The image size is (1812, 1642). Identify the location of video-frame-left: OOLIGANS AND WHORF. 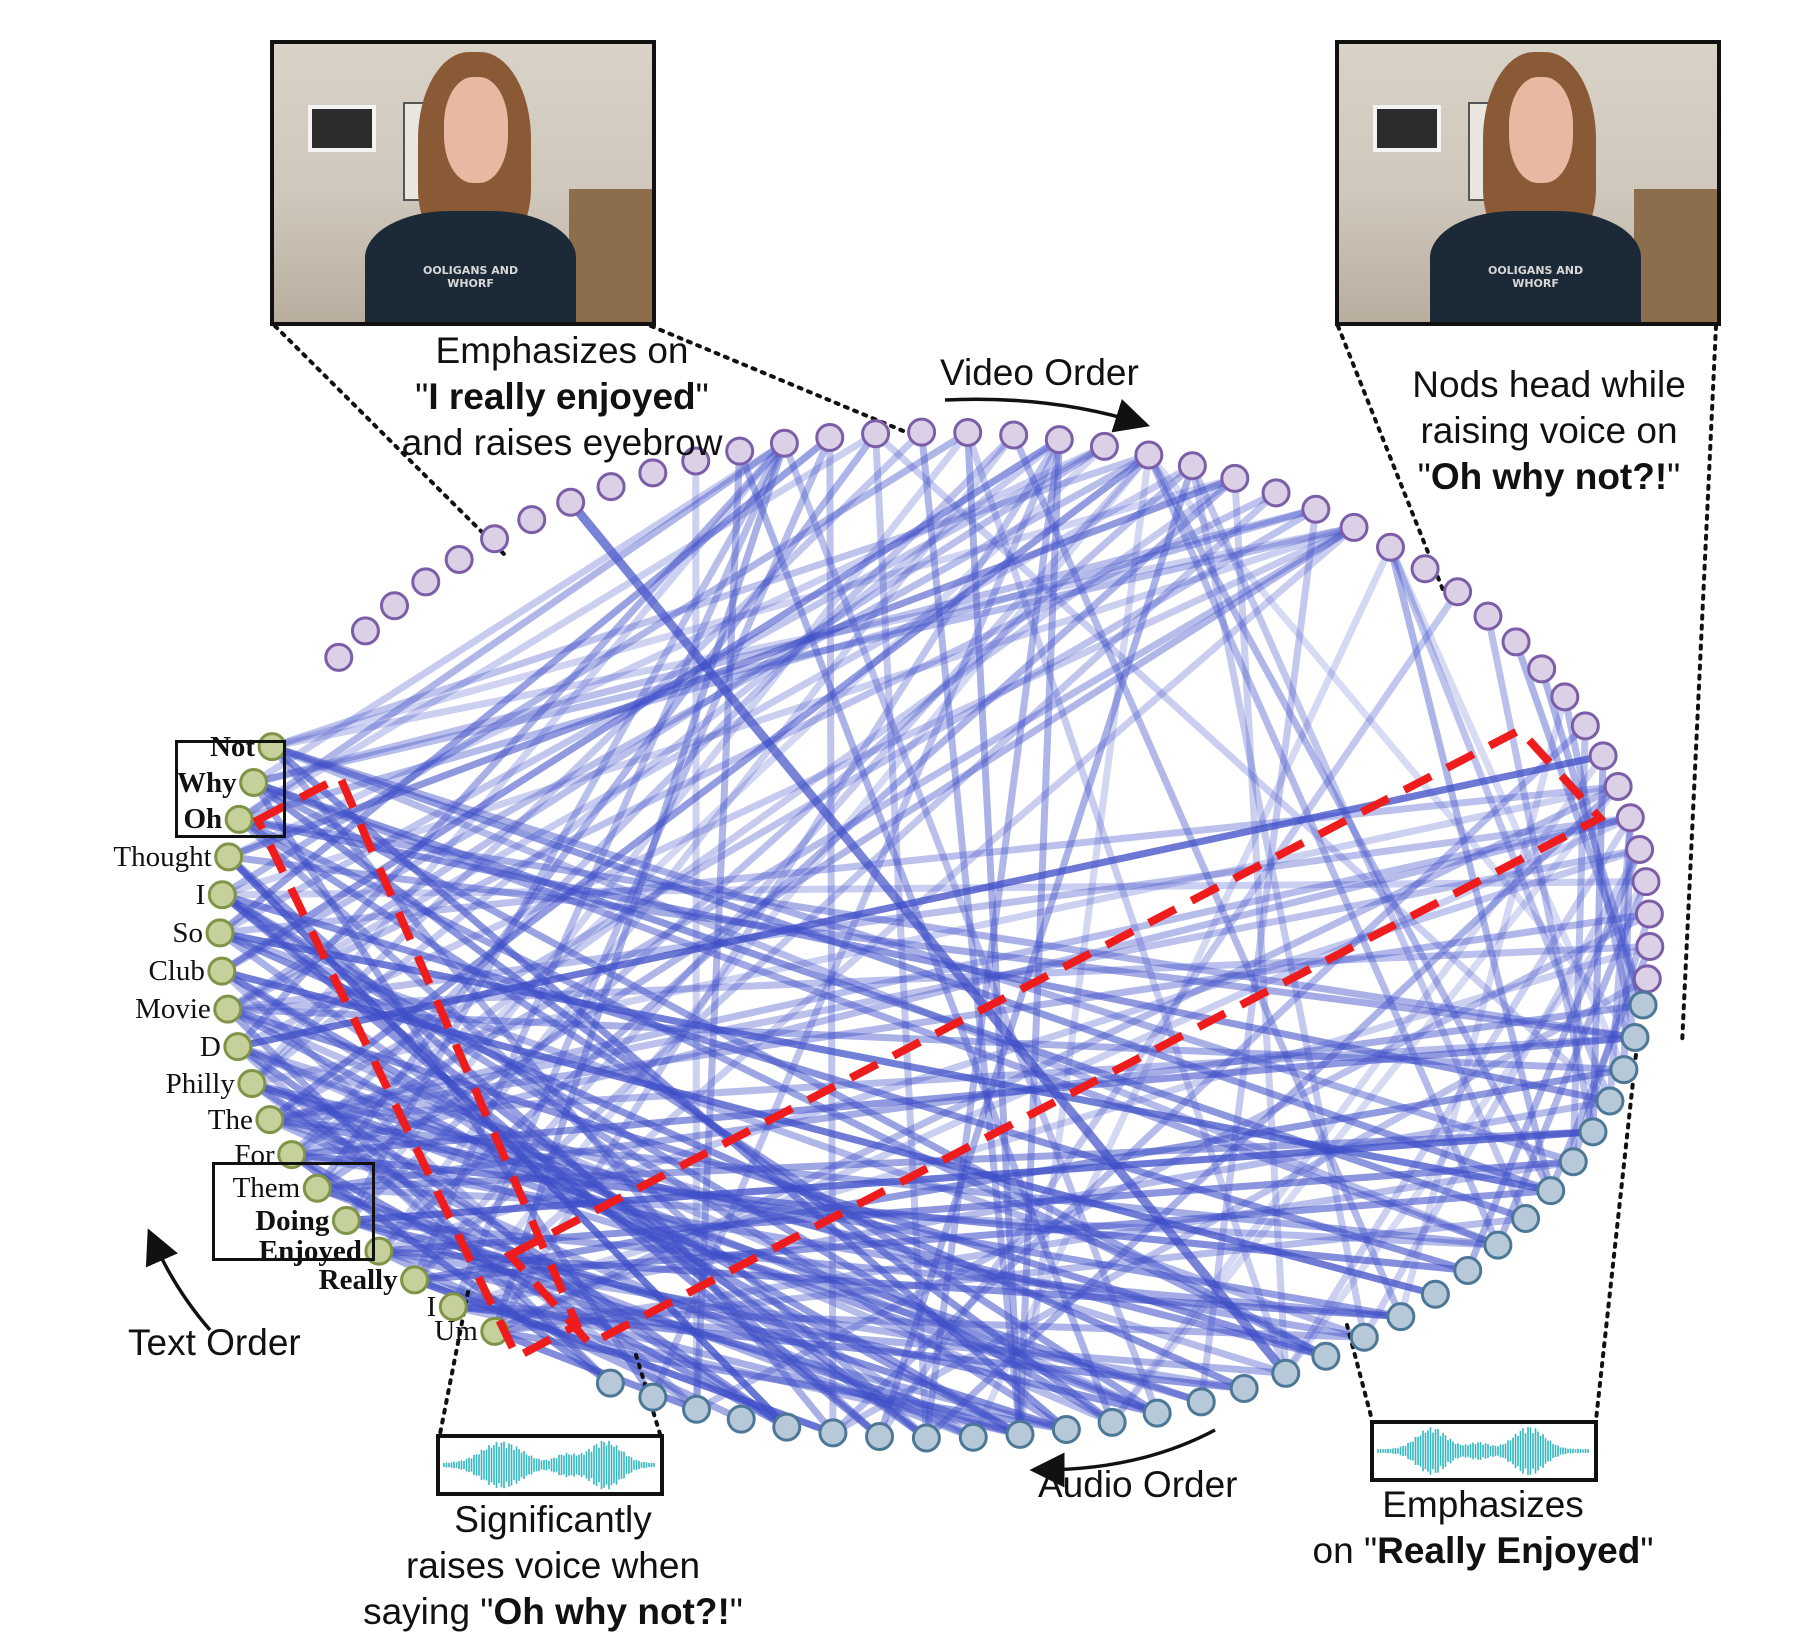
(463, 183).